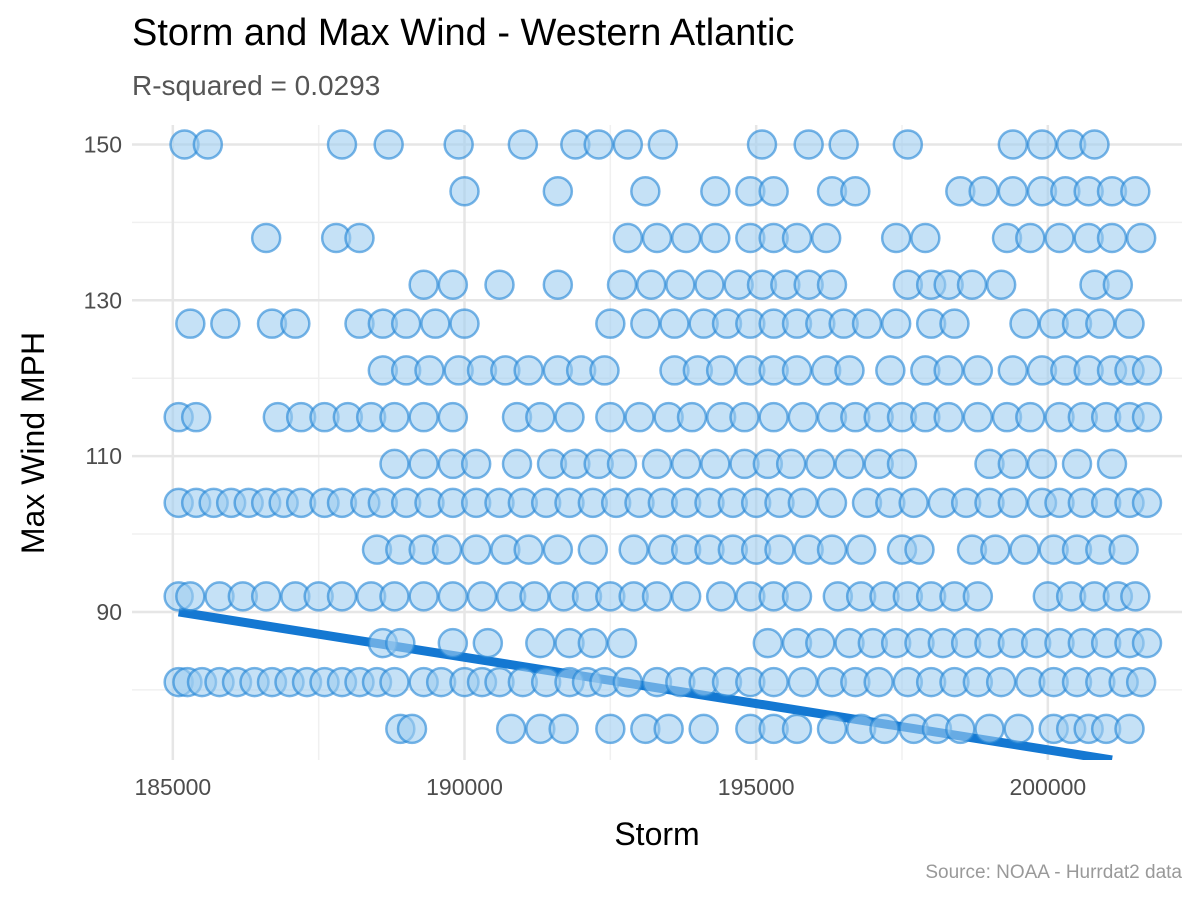 The width and height of the screenshot is (1200, 900). I want to click on chart-caption: Source: NOAA - Hurrdat2 data, so click(1053, 872).